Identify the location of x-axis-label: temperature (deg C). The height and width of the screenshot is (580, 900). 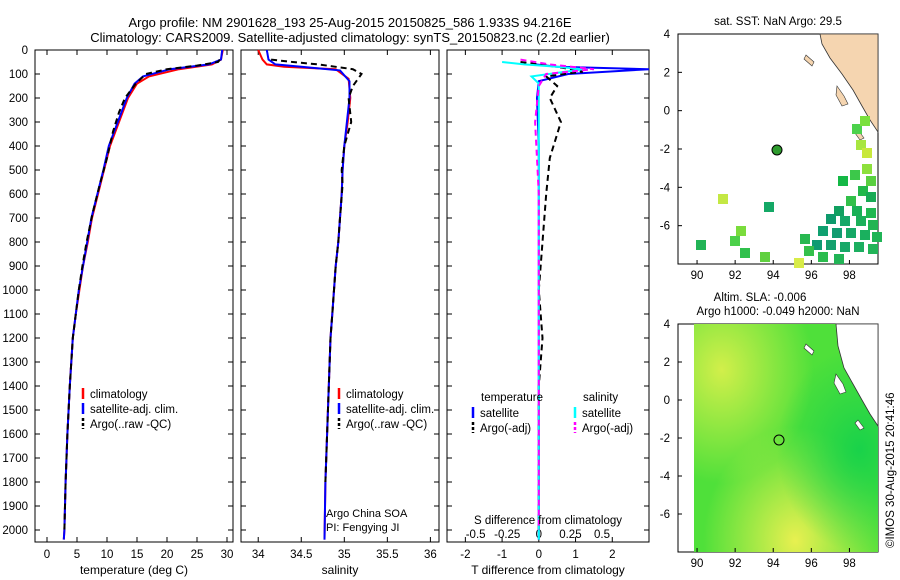
(134, 570).